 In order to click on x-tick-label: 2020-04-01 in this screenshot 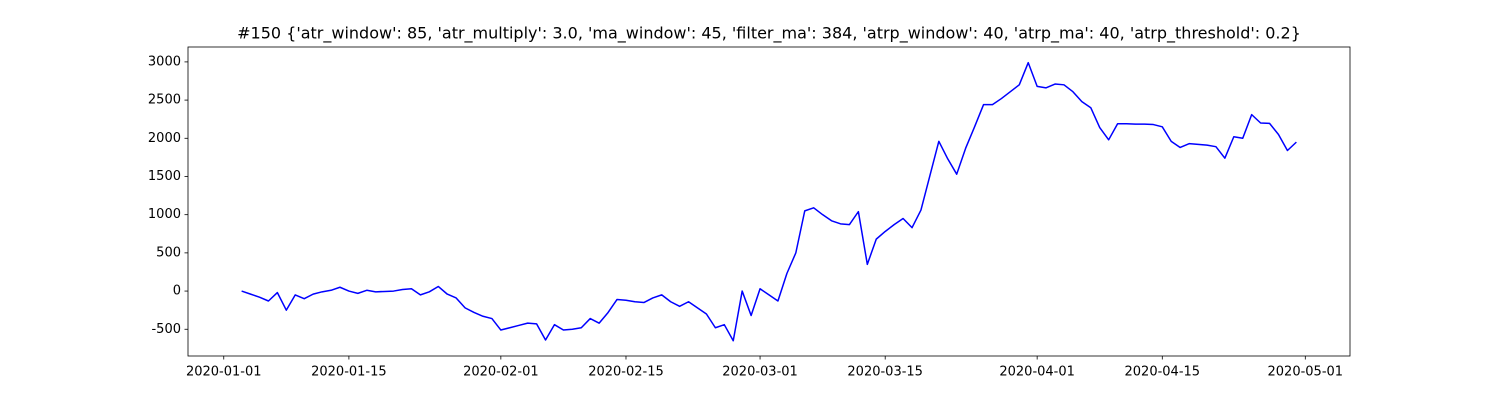, I will do `click(1037, 372)`.